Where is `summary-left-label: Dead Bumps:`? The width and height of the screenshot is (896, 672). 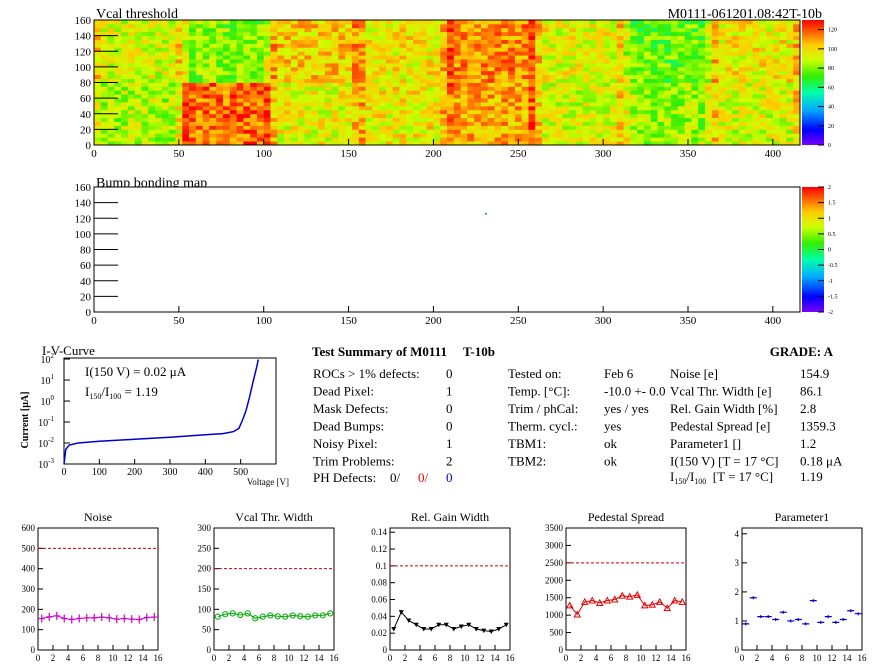
summary-left-label: Dead Bumps: is located at coordinates (348, 426).